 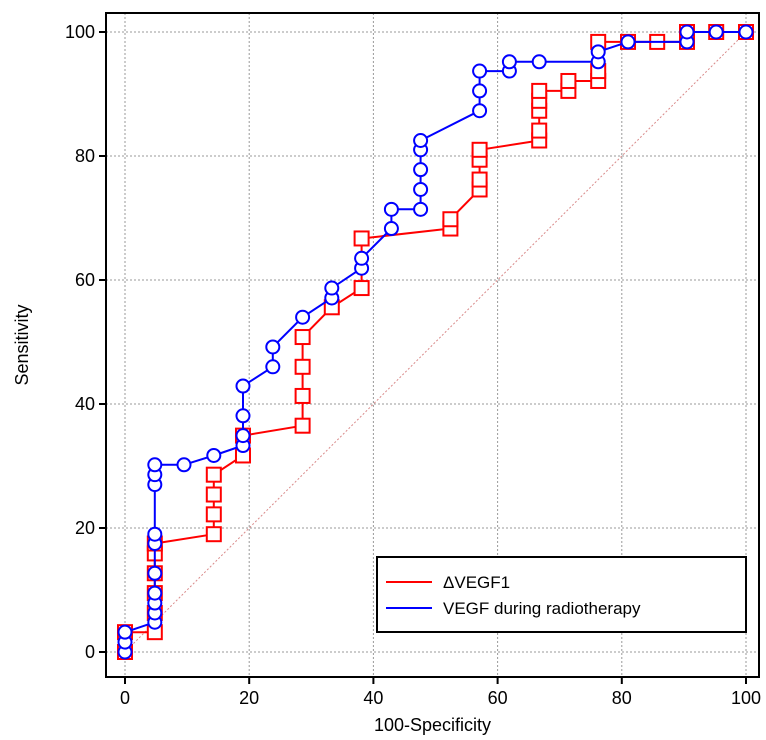 I want to click on y-axis-title: Sensitivity, so click(x=22, y=344).